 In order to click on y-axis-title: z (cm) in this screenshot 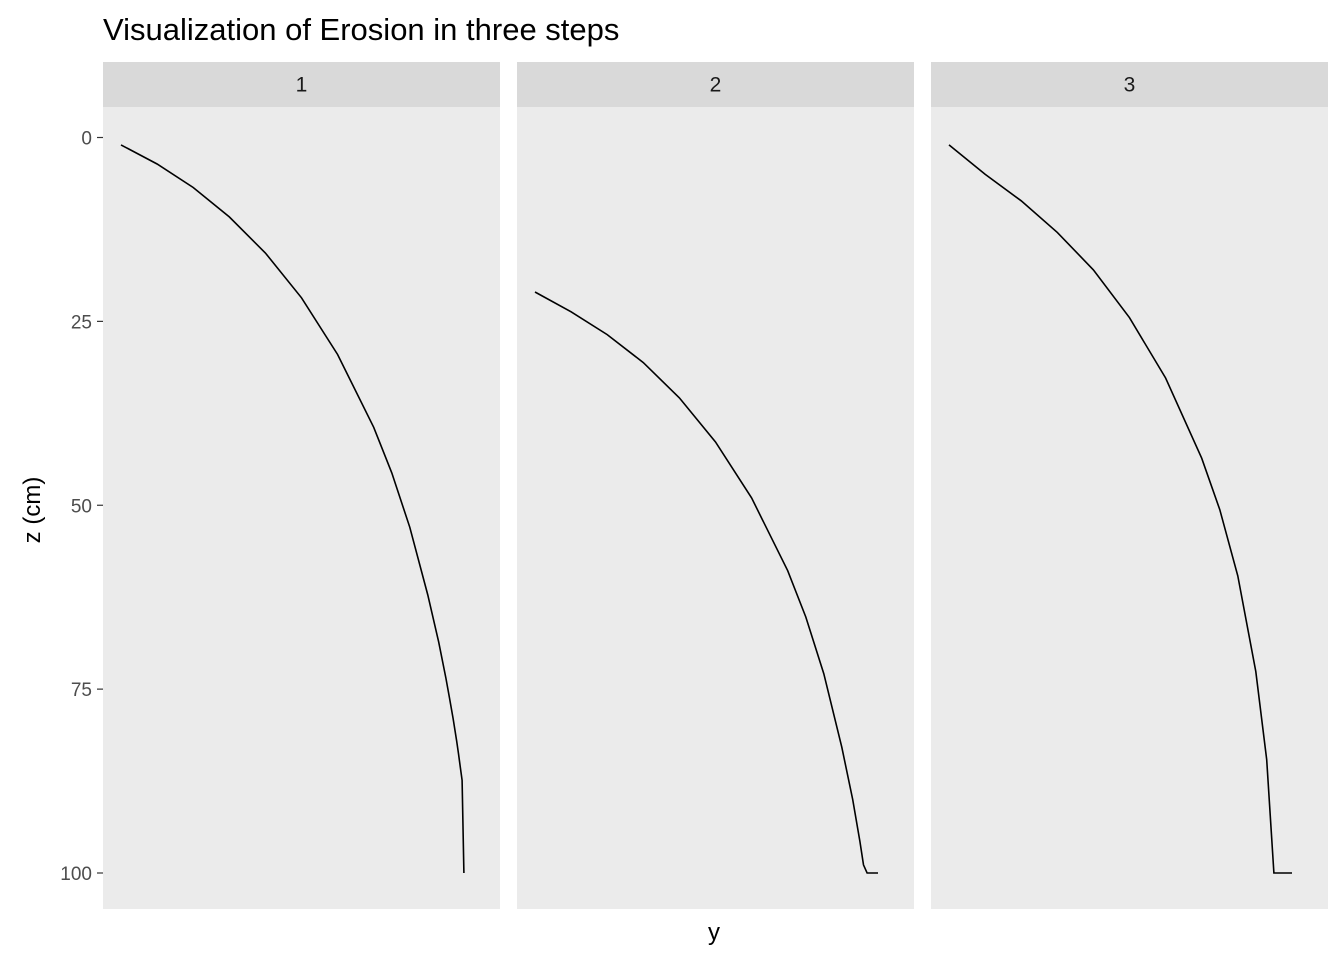, I will do `click(32, 510)`.